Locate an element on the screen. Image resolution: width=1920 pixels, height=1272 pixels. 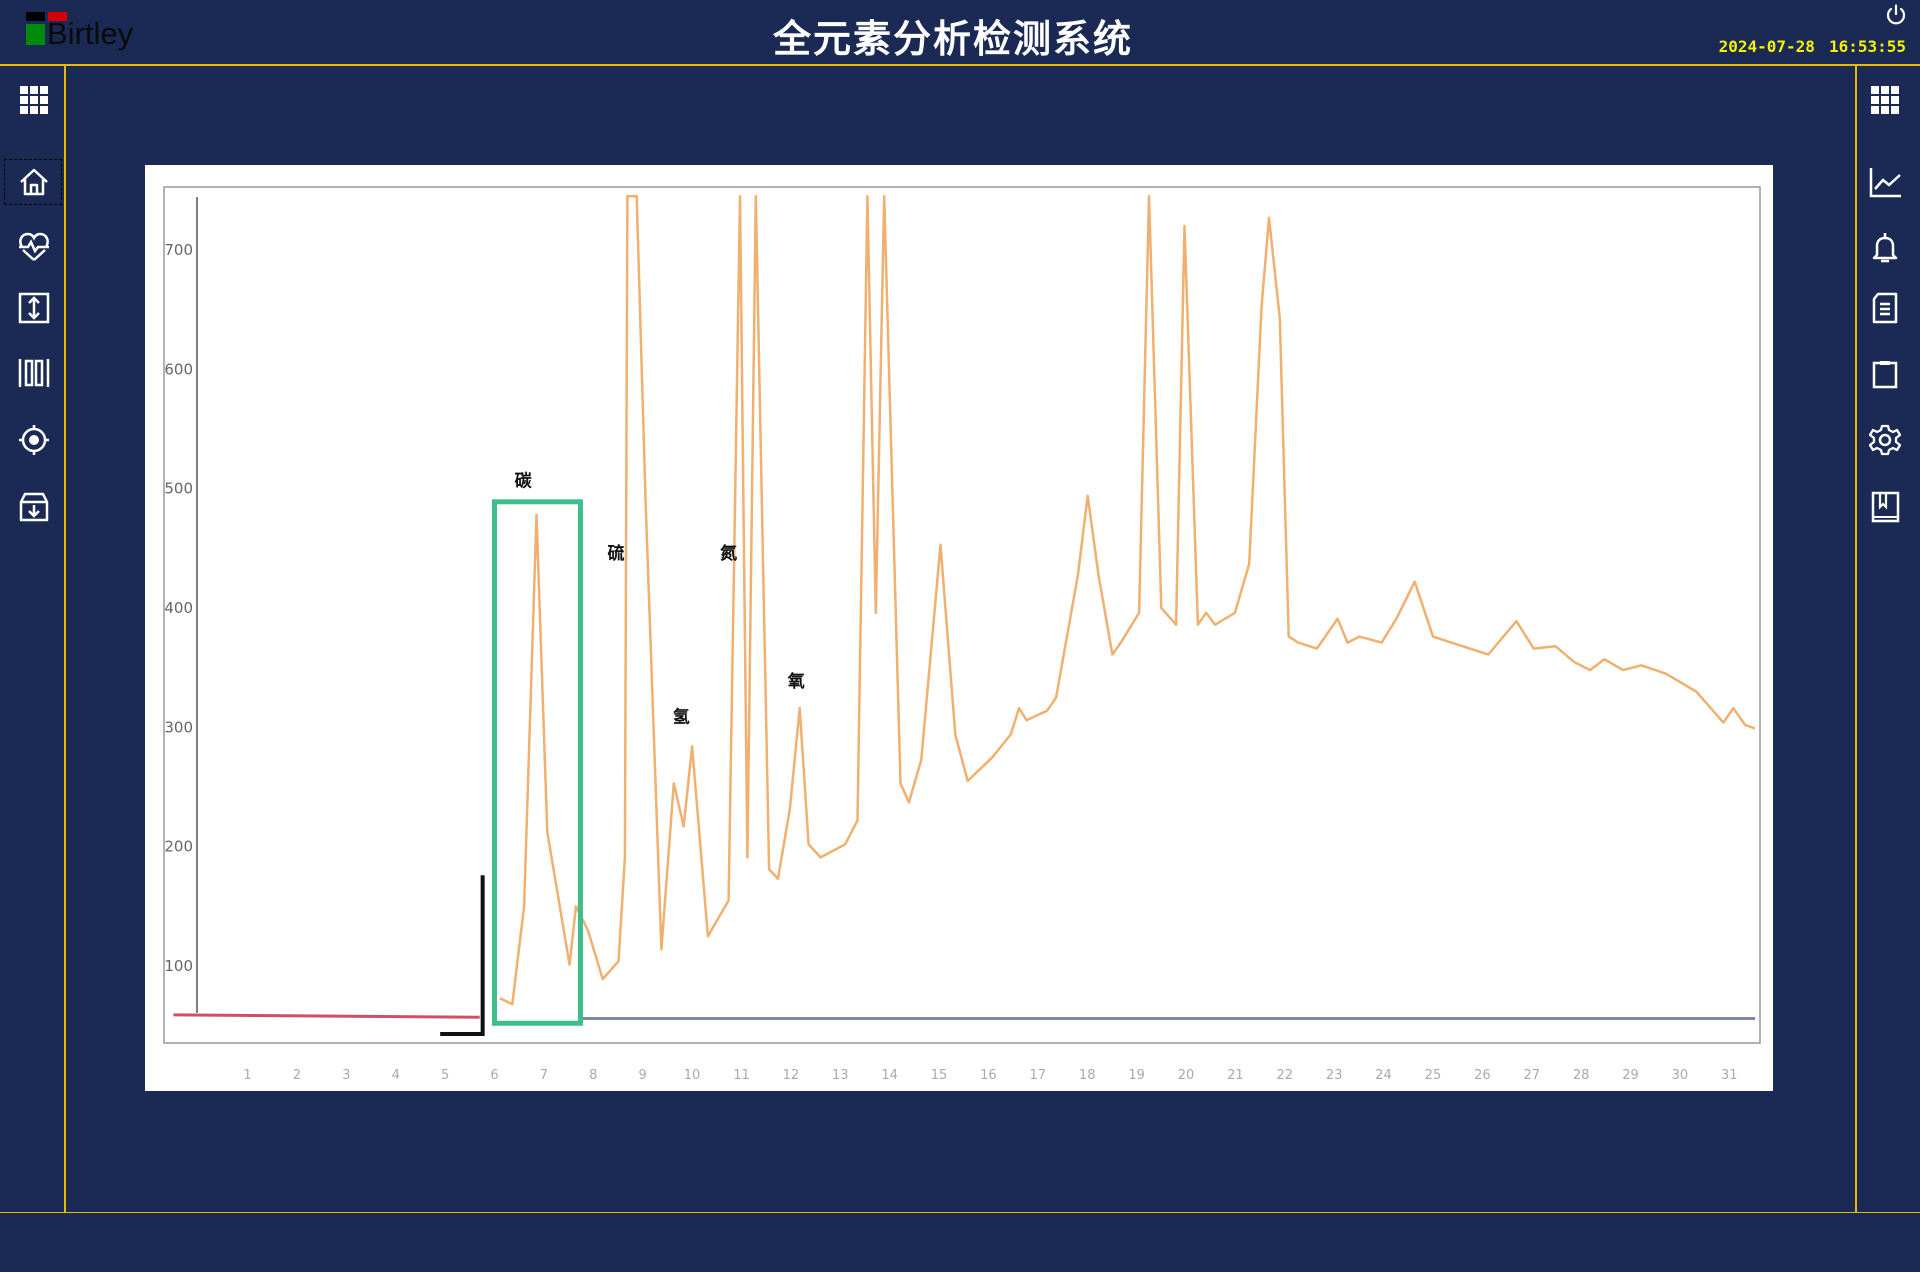
birtley-logo: Birtley is located at coordinates (91, 32).